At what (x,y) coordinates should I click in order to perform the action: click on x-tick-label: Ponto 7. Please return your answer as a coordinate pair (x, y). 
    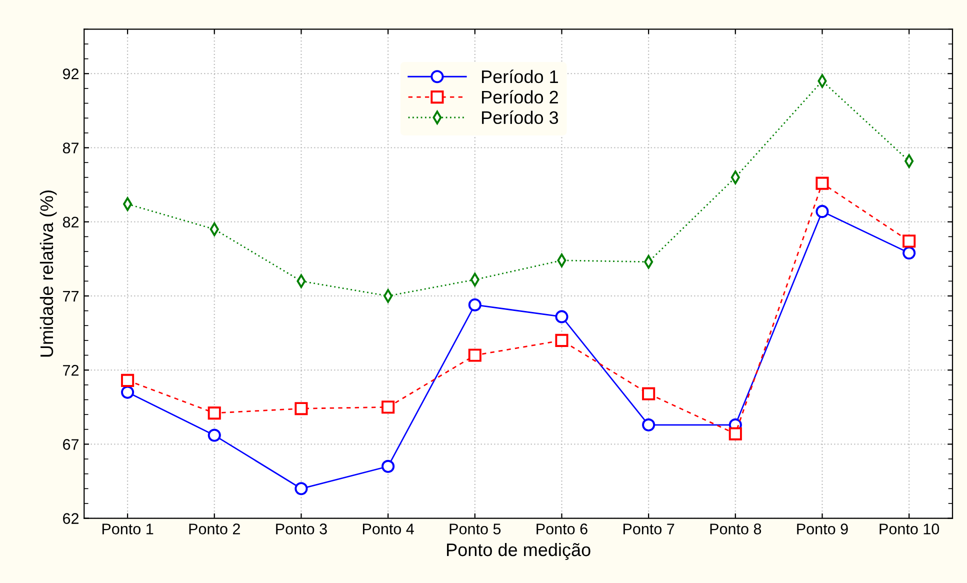
    Looking at the image, I should click on (648, 529).